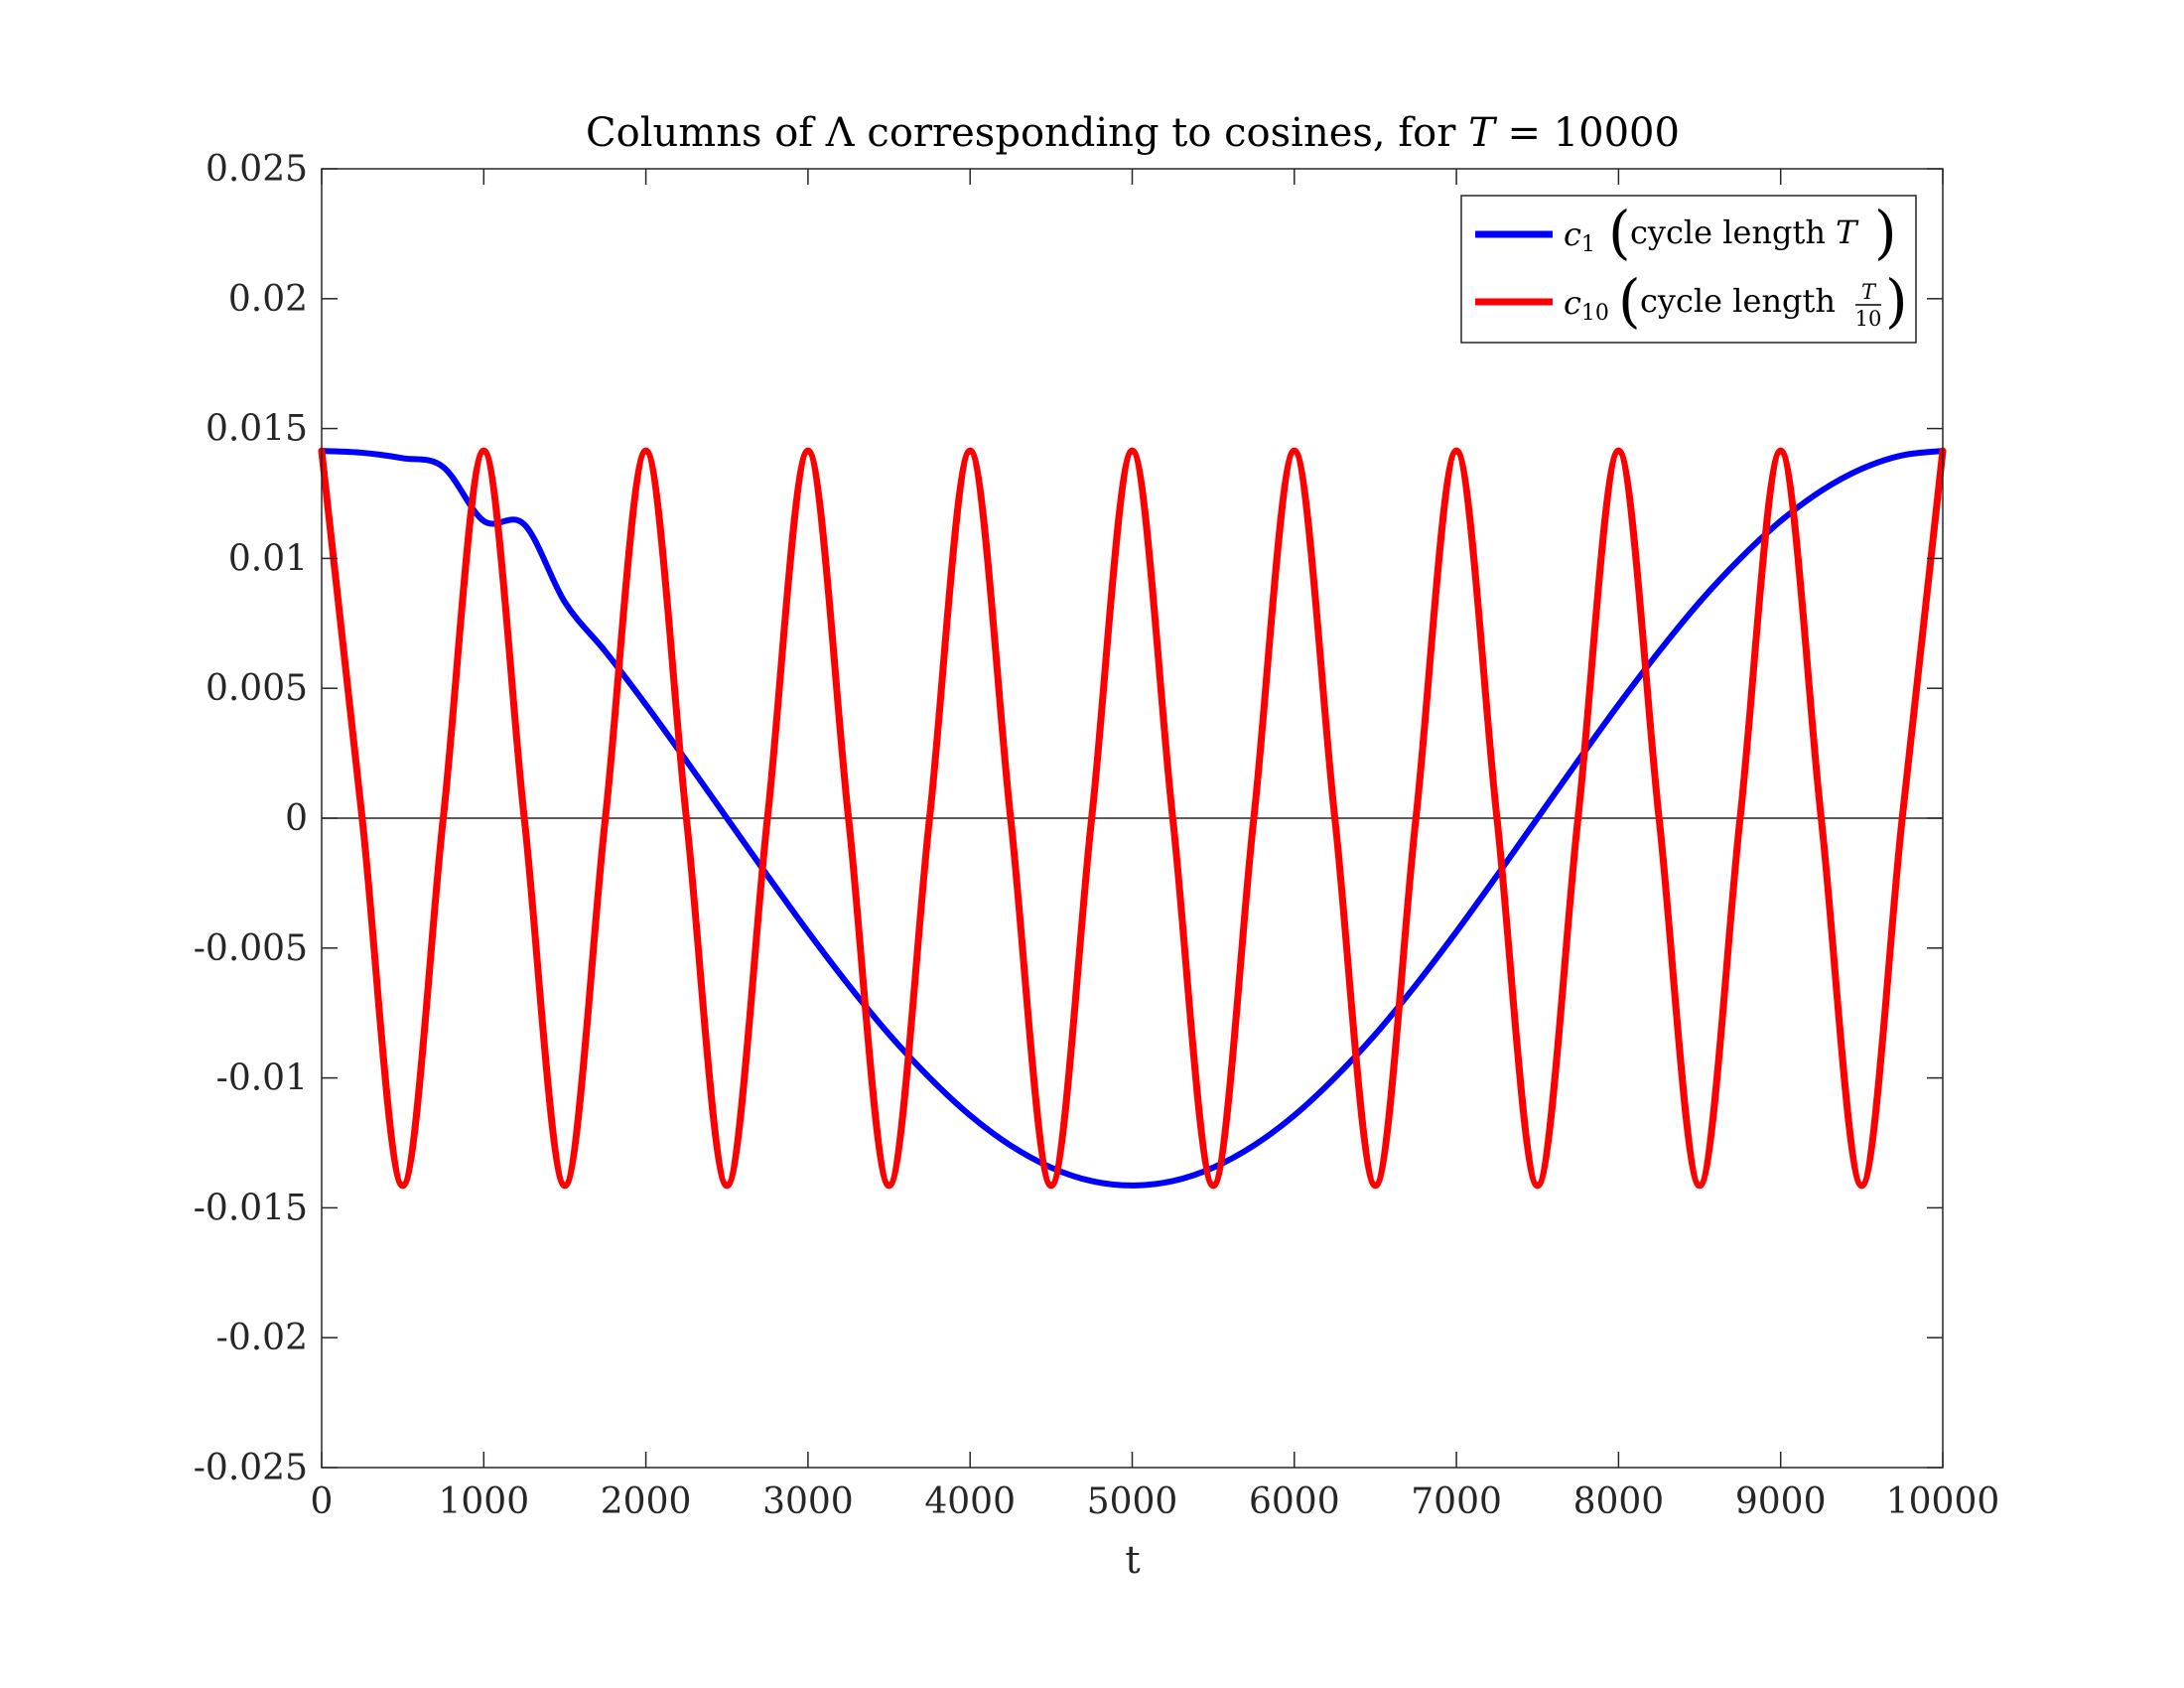 The width and height of the screenshot is (2184, 1688). I want to click on legend-paren-open-c1: (, so click(1619, 232).